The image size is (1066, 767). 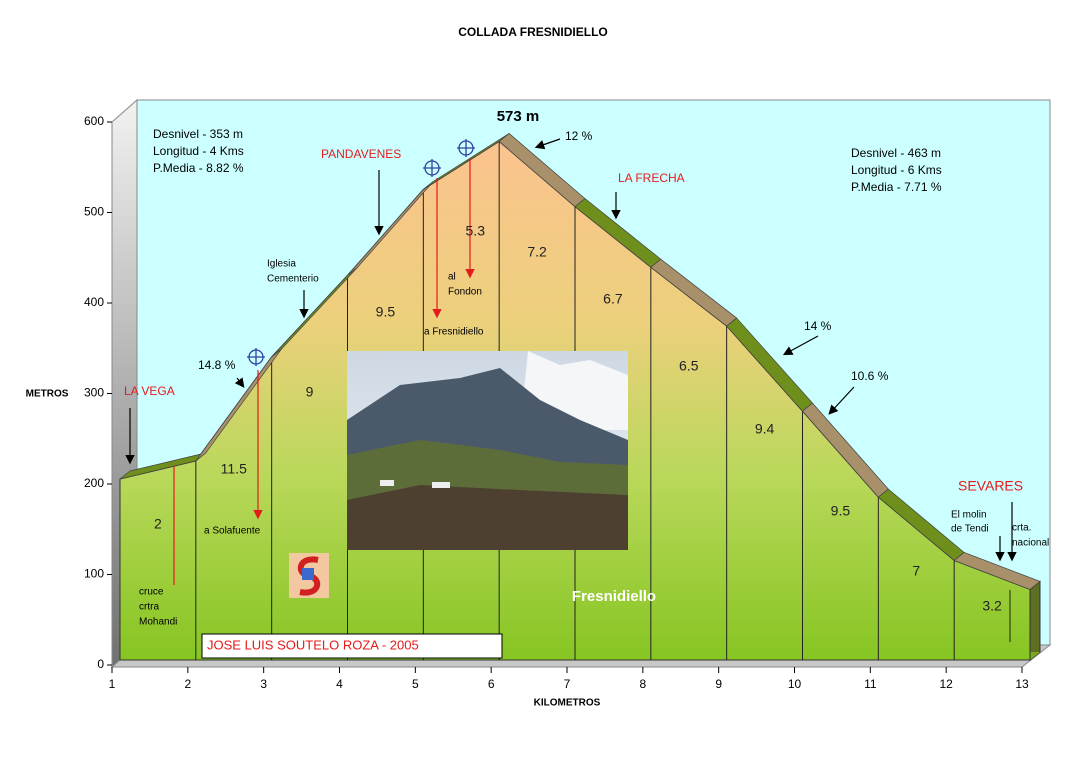 I want to click on annotation: Mohandi, so click(x=158, y=622).